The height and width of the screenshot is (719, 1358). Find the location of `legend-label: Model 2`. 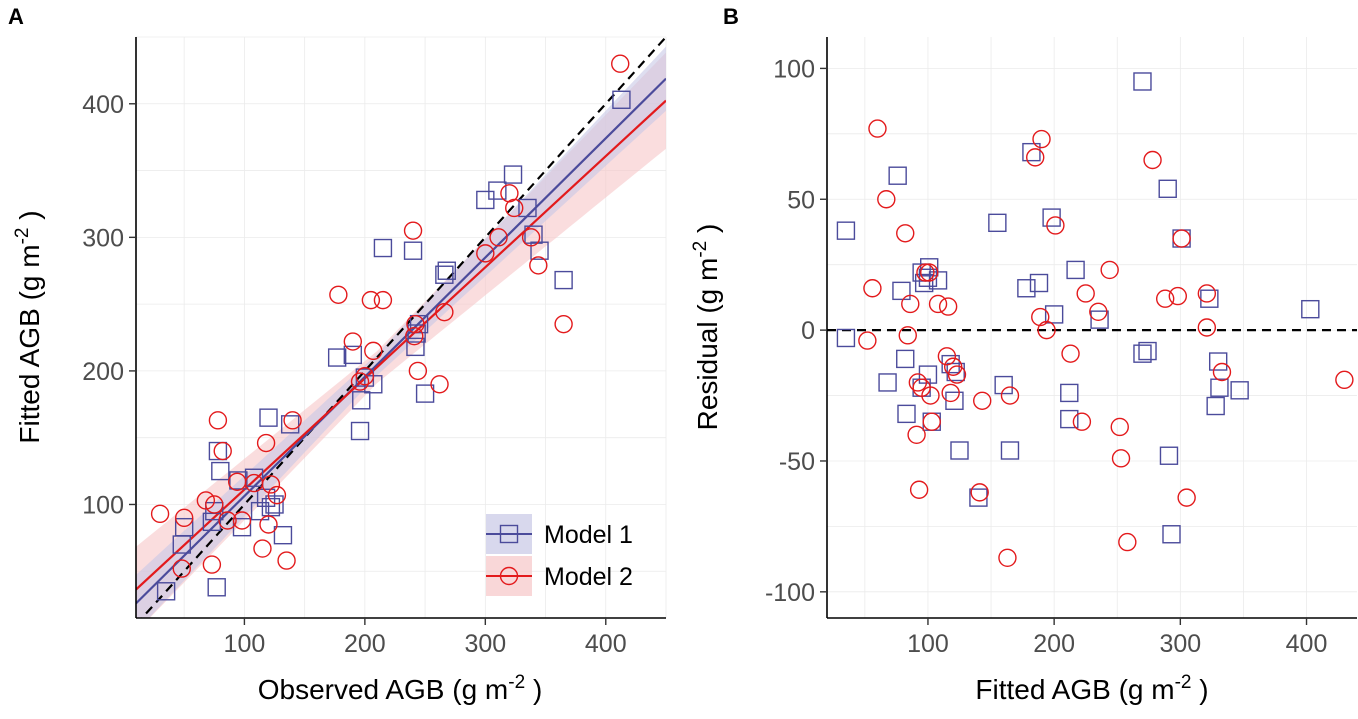

legend-label: Model 2 is located at coordinates (588, 577).